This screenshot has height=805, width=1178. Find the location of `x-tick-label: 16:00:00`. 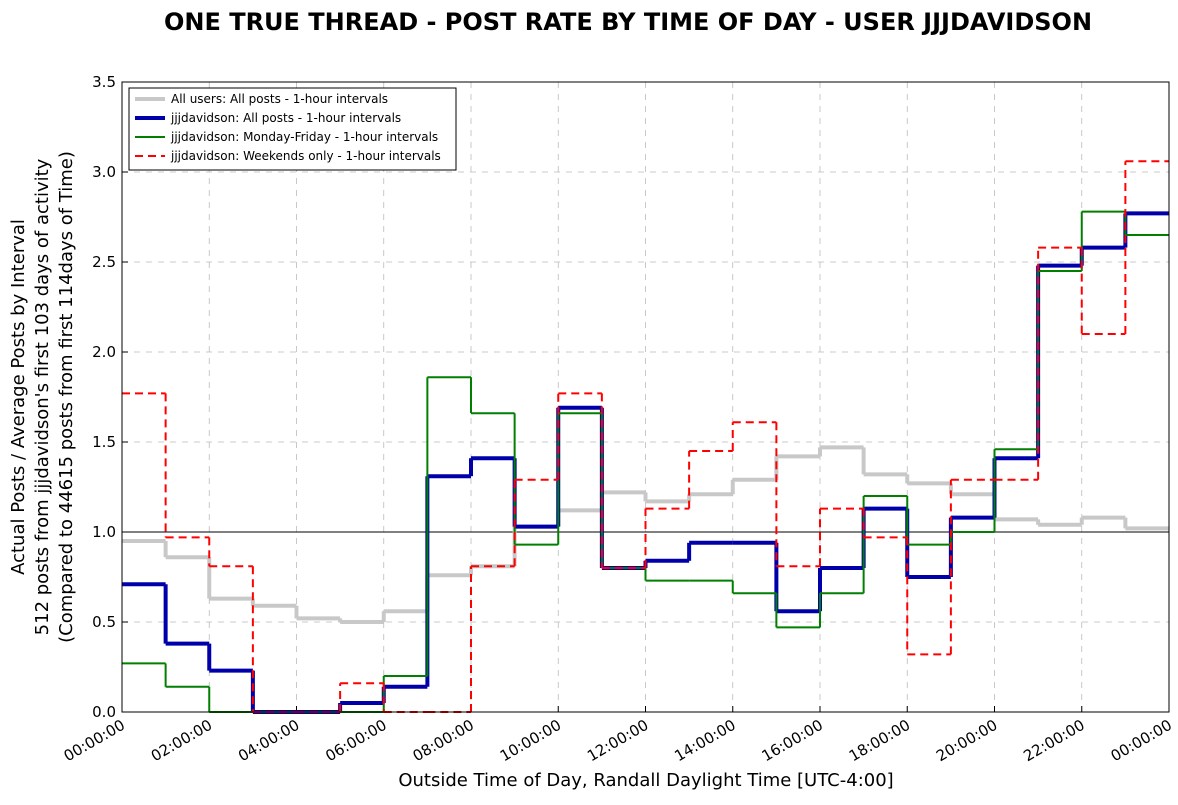

x-tick-label: 16:00:00 is located at coordinates (792, 740).